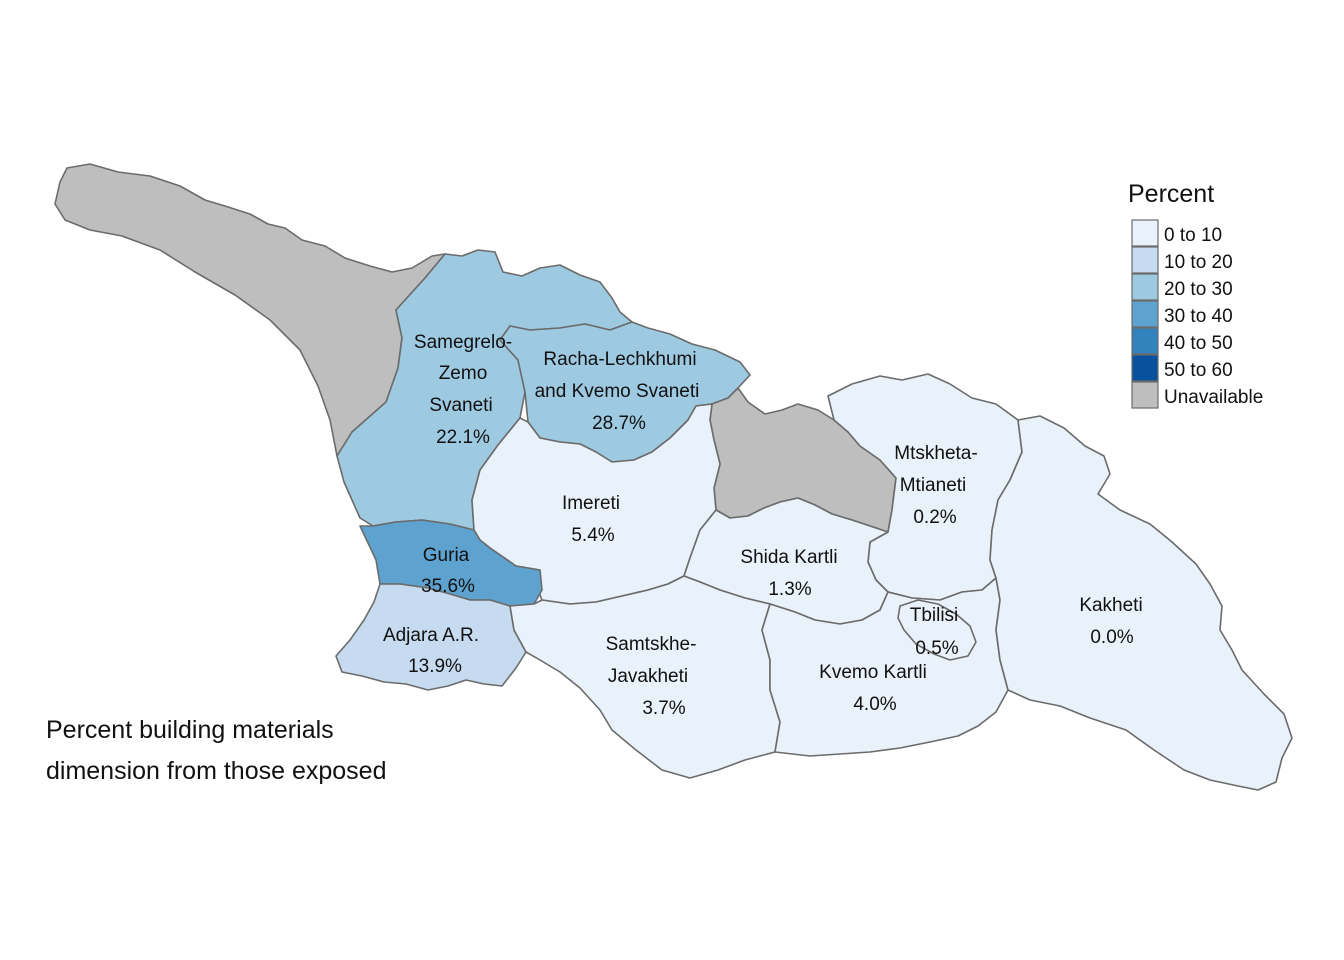 This screenshot has width=1344, height=960. I want to click on label-guria-name: Guria, so click(446, 555).